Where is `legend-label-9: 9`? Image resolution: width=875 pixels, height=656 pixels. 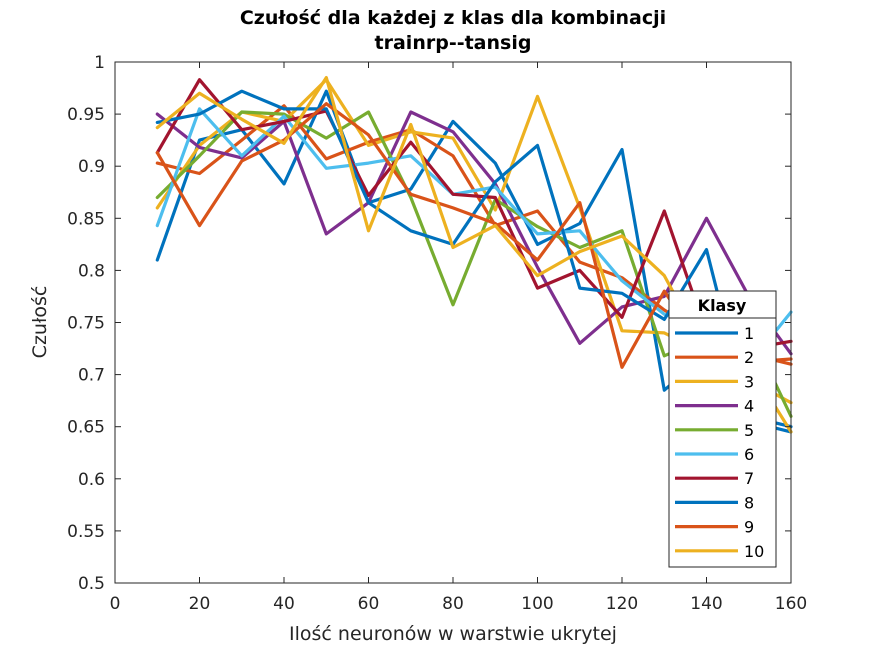
legend-label-9: 9 is located at coordinates (749, 527).